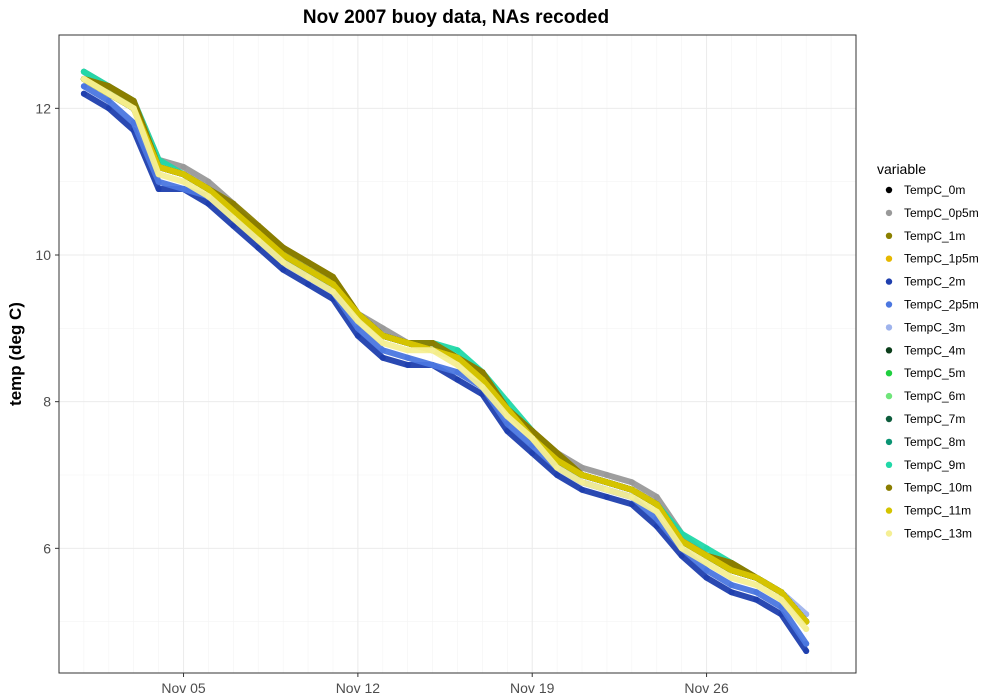 The width and height of the screenshot is (1000, 700). I want to click on legend-label-TempC_3m: TempC_3m, so click(934, 327).